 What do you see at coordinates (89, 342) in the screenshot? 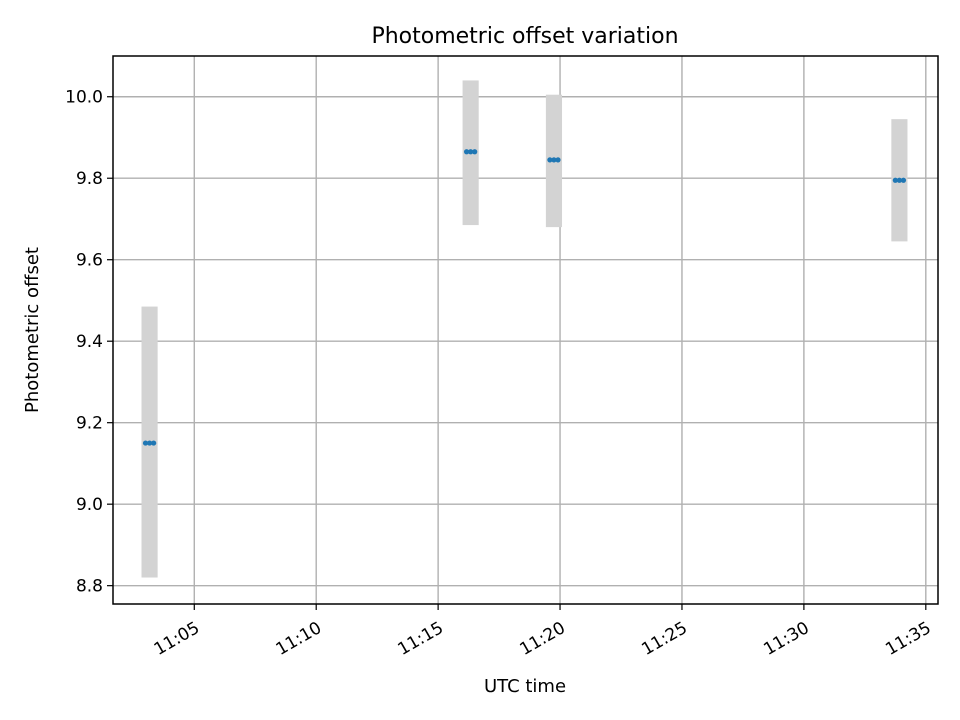
I see `y-tick-label: 9.4` at bounding box center [89, 342].